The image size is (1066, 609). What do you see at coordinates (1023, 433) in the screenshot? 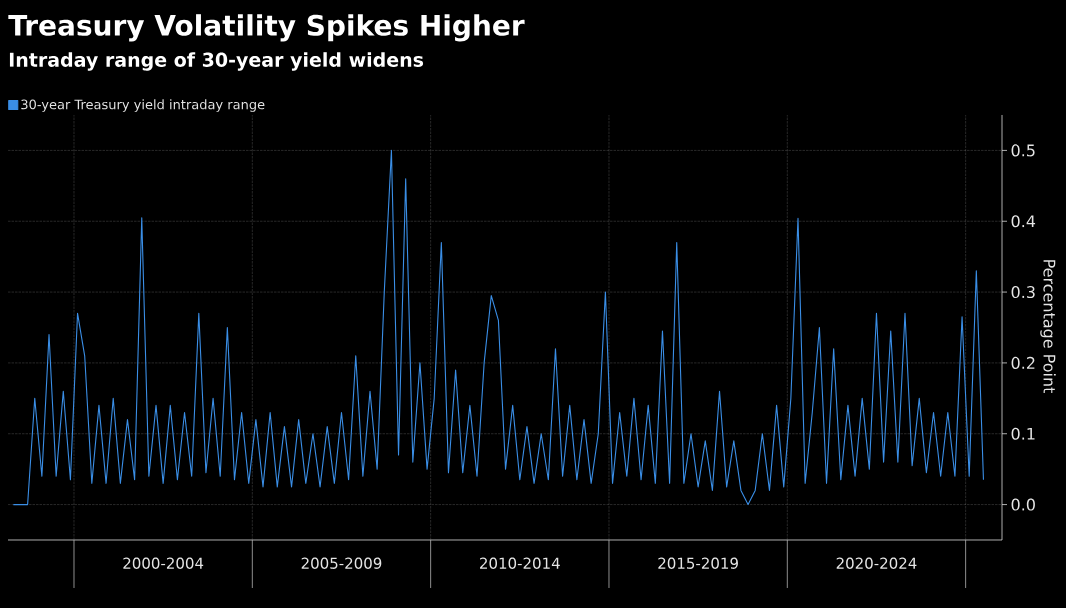
I see `y-tick-label: 0.1` at bounding box center [1023, 433].